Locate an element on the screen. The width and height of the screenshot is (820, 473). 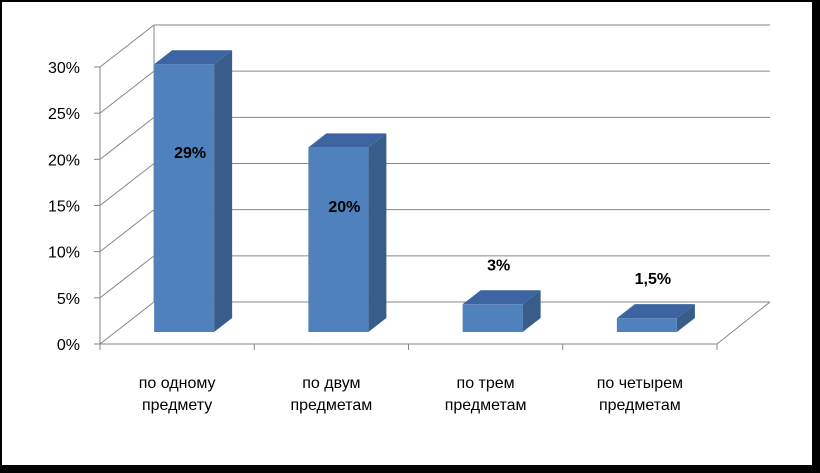
floor-right-edge is located at coordinates (743, 323).